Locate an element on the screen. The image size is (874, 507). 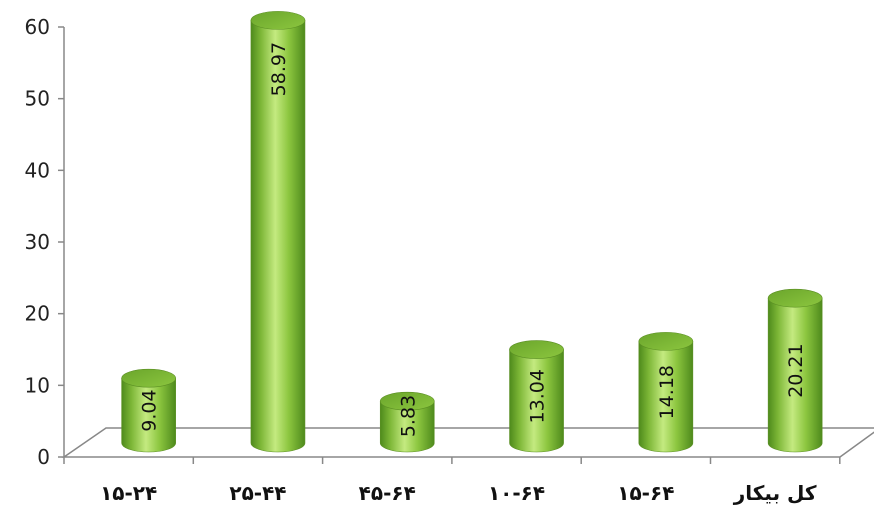
bar-value-label: 13.04 is located at coordinates (538, 396).